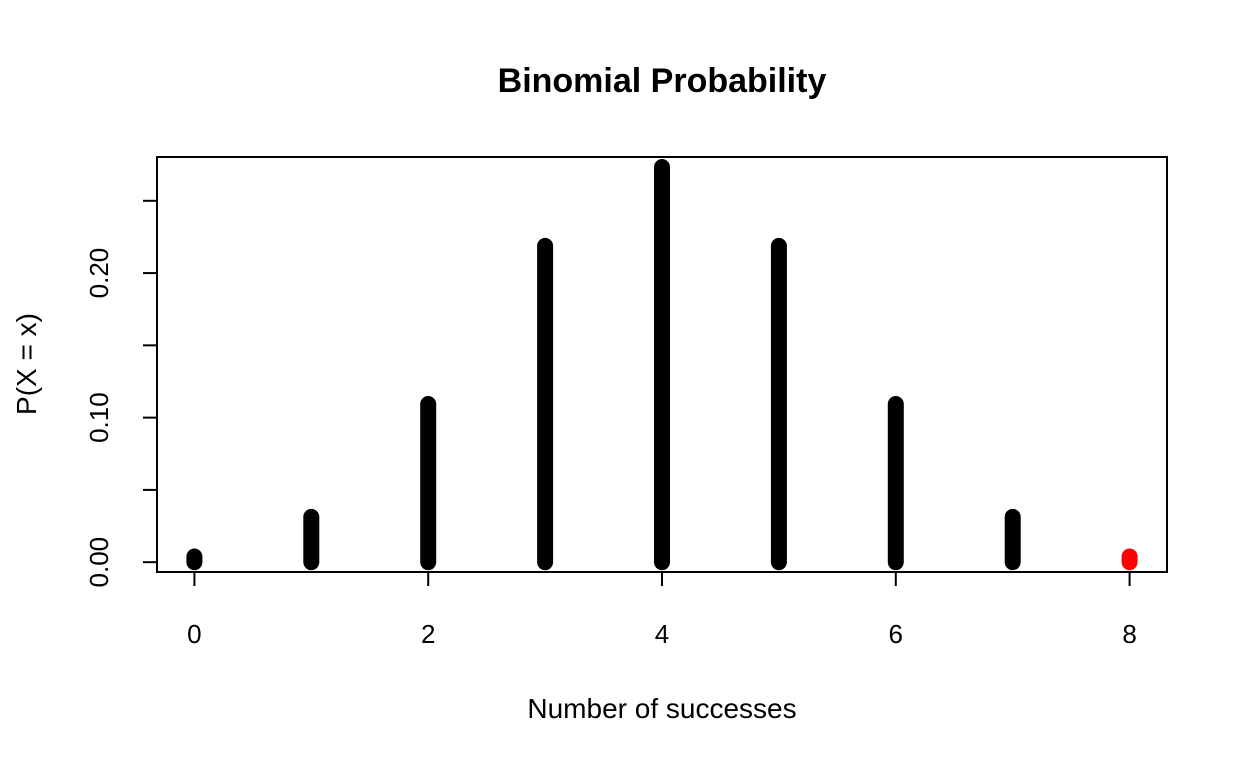 This screenshot has width=1248, height=768. What do you see at coordinates (121, 393) in the screenshot?
I see `y-axis: 0.00 0.10 0.20` at bounding box center [121, 393].